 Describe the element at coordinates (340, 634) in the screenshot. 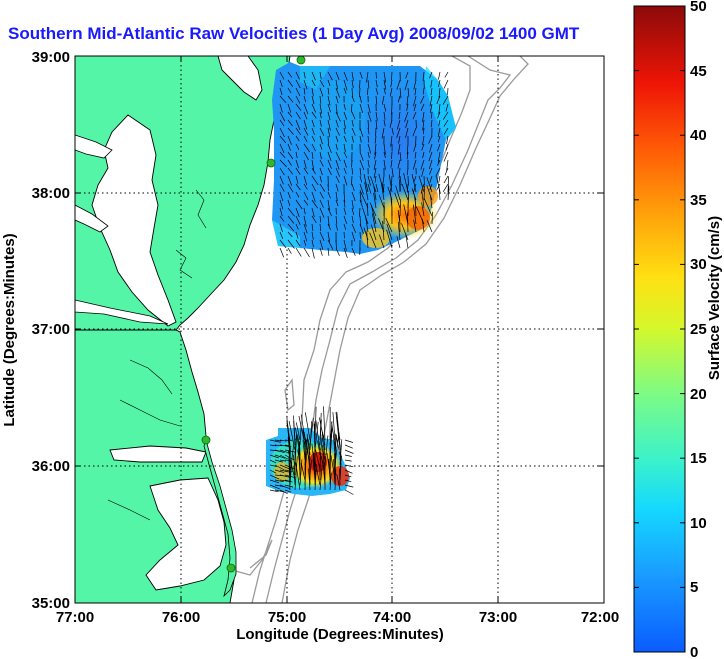

I see `x-axis-label: Longitude (Degrees:Minutes)` at that location.